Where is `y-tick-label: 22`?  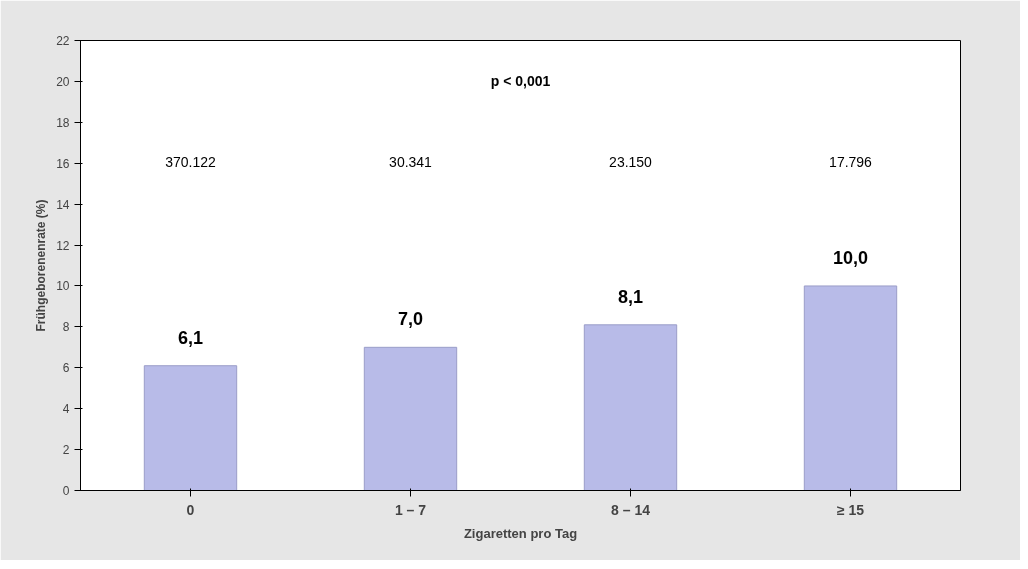
y-tick-label: 22 is located at coordinates (63, 41).